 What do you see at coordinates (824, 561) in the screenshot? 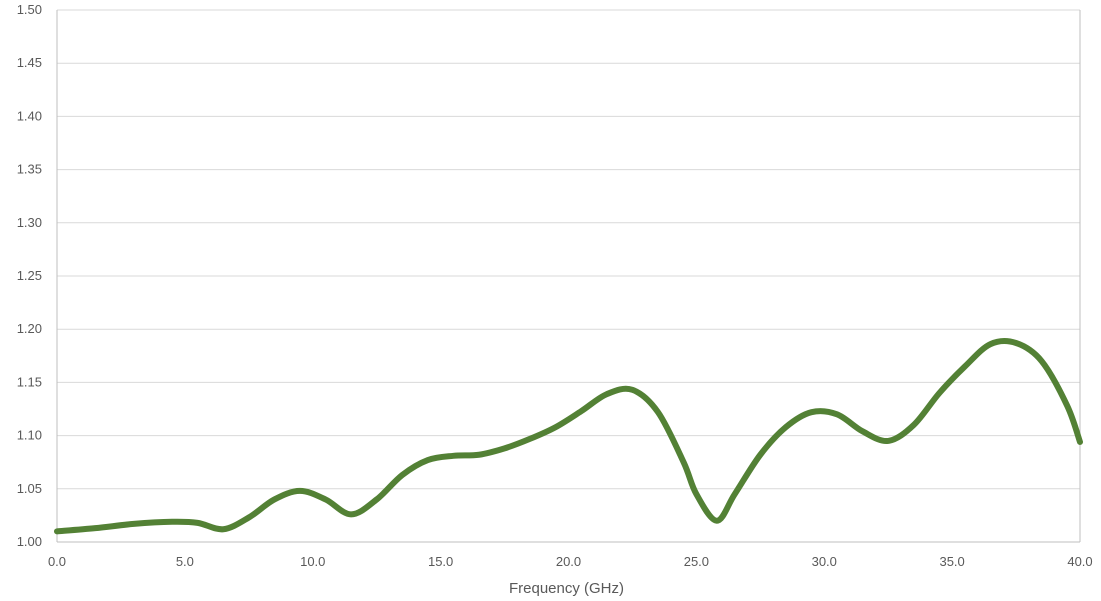
I see `x-tick-label: 30.0` at bounding box center [824, 561].